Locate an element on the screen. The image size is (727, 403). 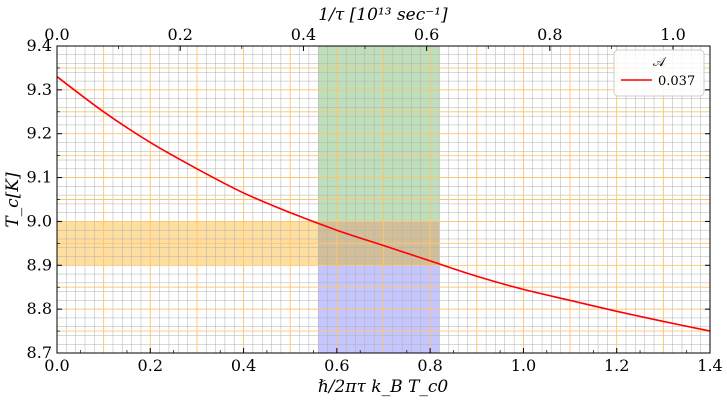
x-tick-label: 0.0 is located at coordinates (56, 365).